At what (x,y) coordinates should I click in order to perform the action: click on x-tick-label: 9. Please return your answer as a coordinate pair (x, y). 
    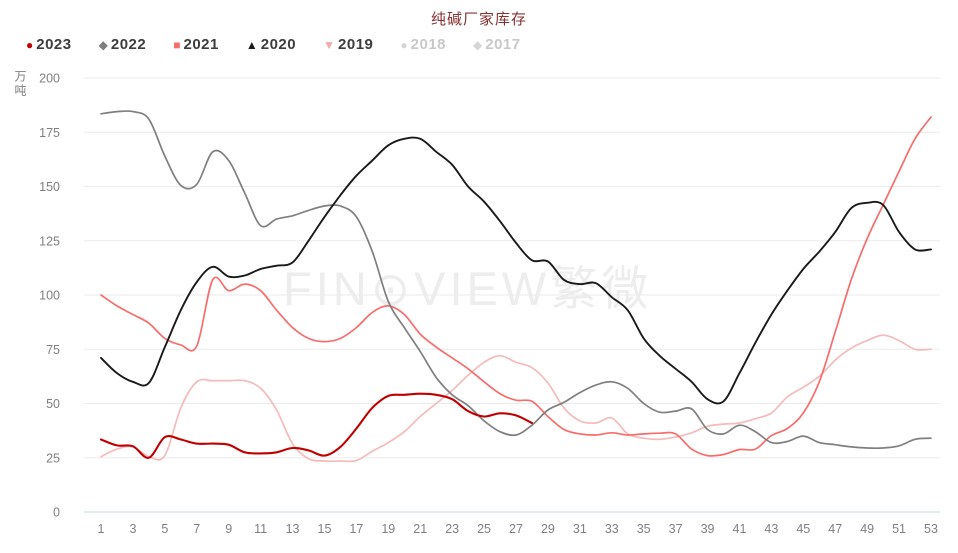
    Looking at the image, I should click on (228, 529).